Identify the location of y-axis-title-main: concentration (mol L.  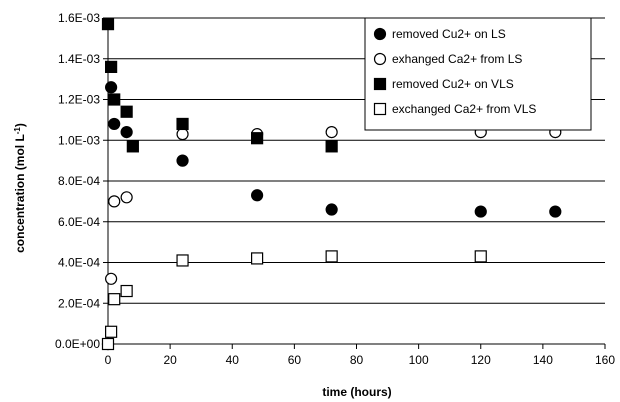
(20, 193).